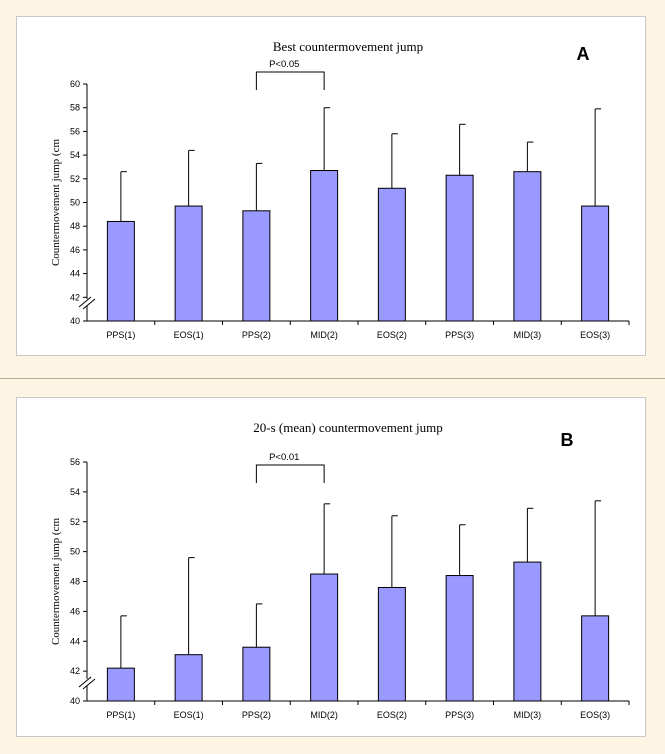 The height and width of the screenshot is (754, 665). I want to click on chart-b-category-label: MID(3), so click(528, 715).